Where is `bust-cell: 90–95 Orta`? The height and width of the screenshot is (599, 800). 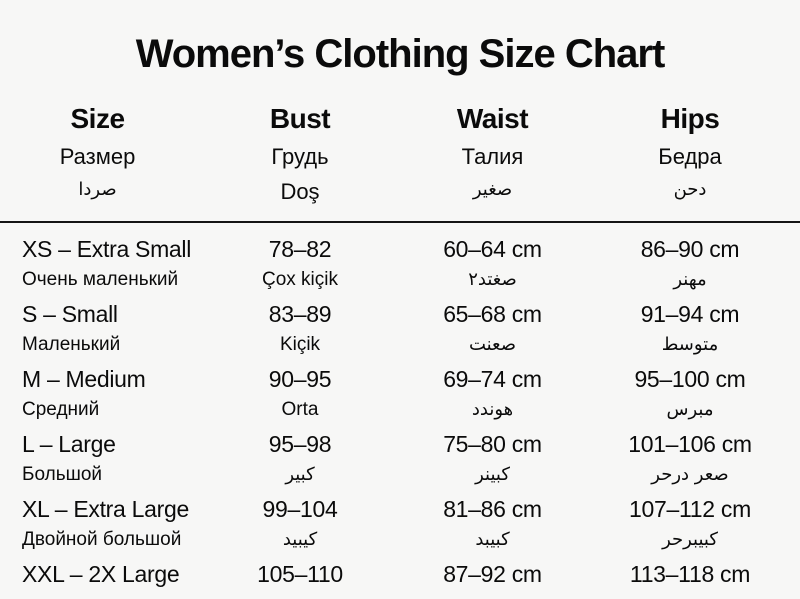
bust-cell: 90–95 Orta is located at coordinates (300, 393).